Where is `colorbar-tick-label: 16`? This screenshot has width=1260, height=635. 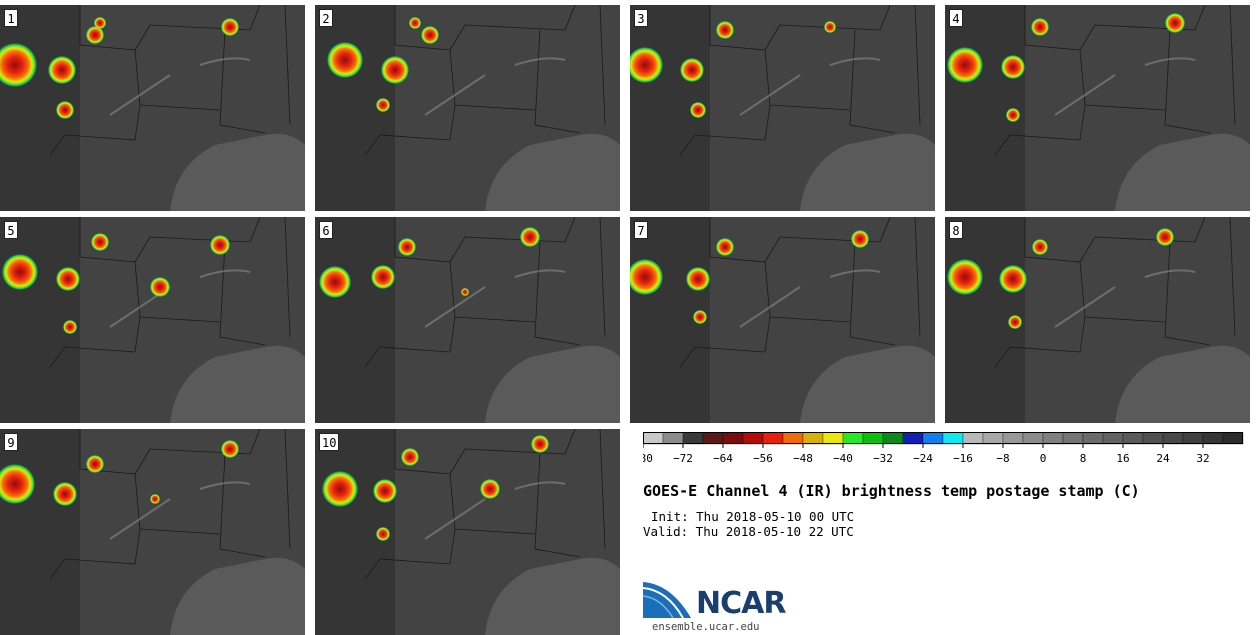
colorbar-tick-label: 16 is located at coordinates (1122, 458).